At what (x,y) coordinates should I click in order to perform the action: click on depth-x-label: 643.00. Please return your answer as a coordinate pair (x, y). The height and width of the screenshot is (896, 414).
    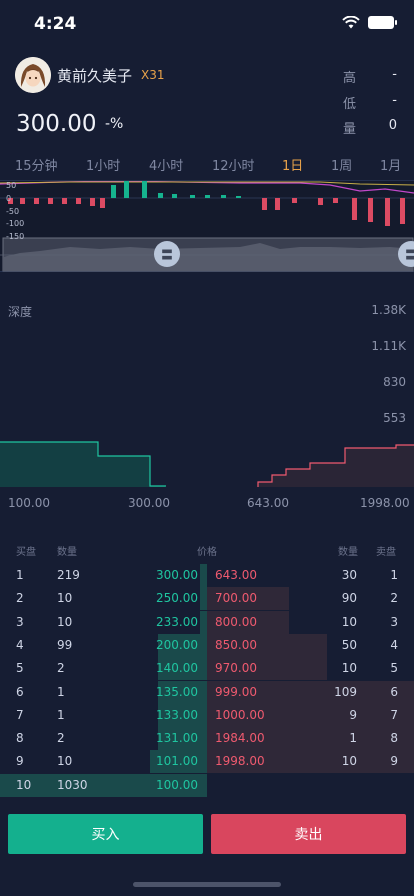
    Looking at the image, I should click on (268, 503).